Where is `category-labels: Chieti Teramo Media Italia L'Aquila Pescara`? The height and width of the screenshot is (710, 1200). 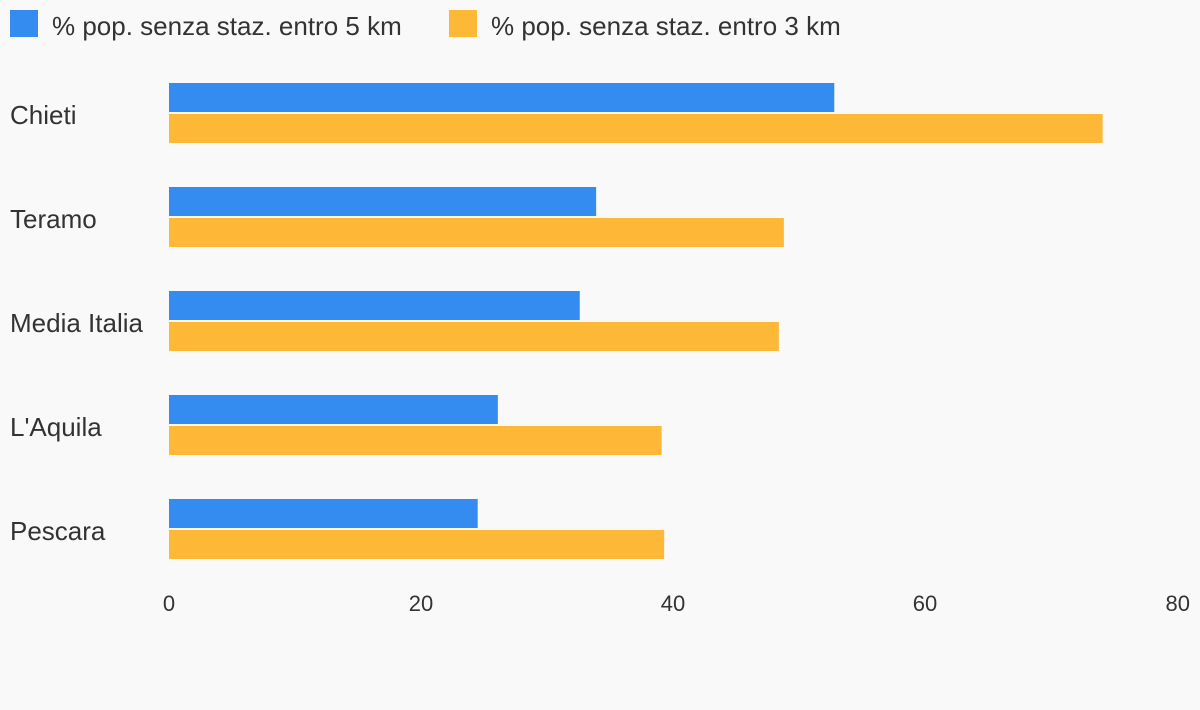 category-labels: Chieti Teramo Media Italia L'Aquila Pescara is located at coordinates (76, 323).